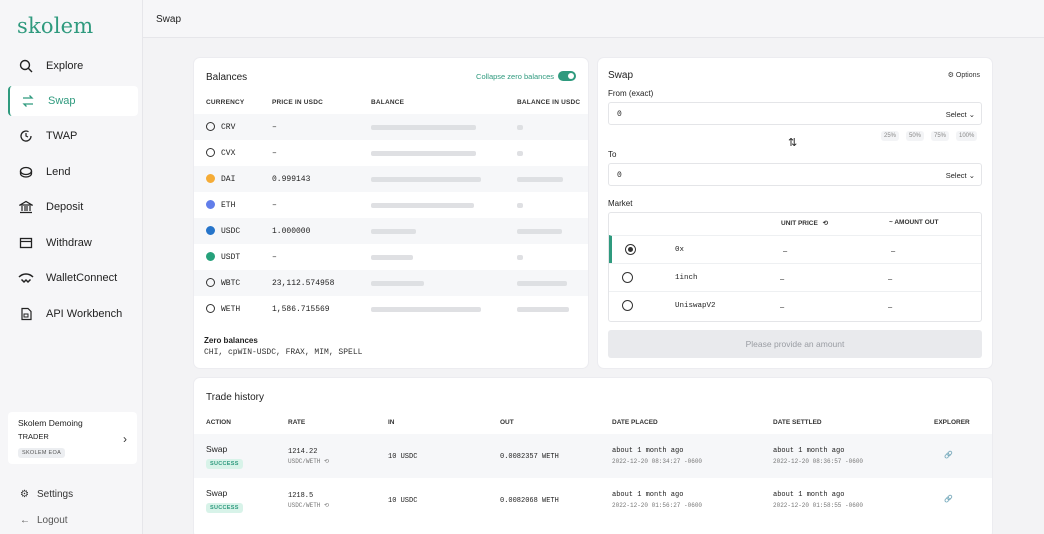 The image size is (1044, 534). What do you see at coordinates (795, 174) in the screenshot?
I see `to-input: 0 Select ⌄` at bounding box center [795, 174].